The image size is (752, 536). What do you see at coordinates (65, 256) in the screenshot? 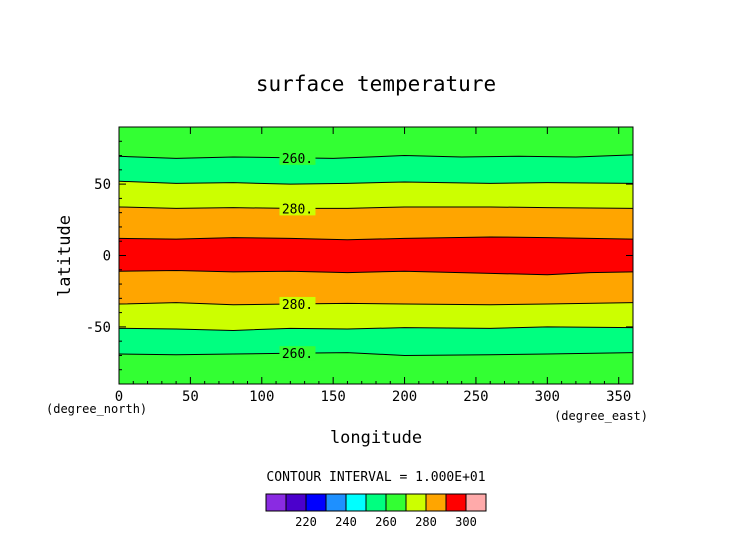
I see `y-axis-label: latitude` at bounding box center [65, 256].